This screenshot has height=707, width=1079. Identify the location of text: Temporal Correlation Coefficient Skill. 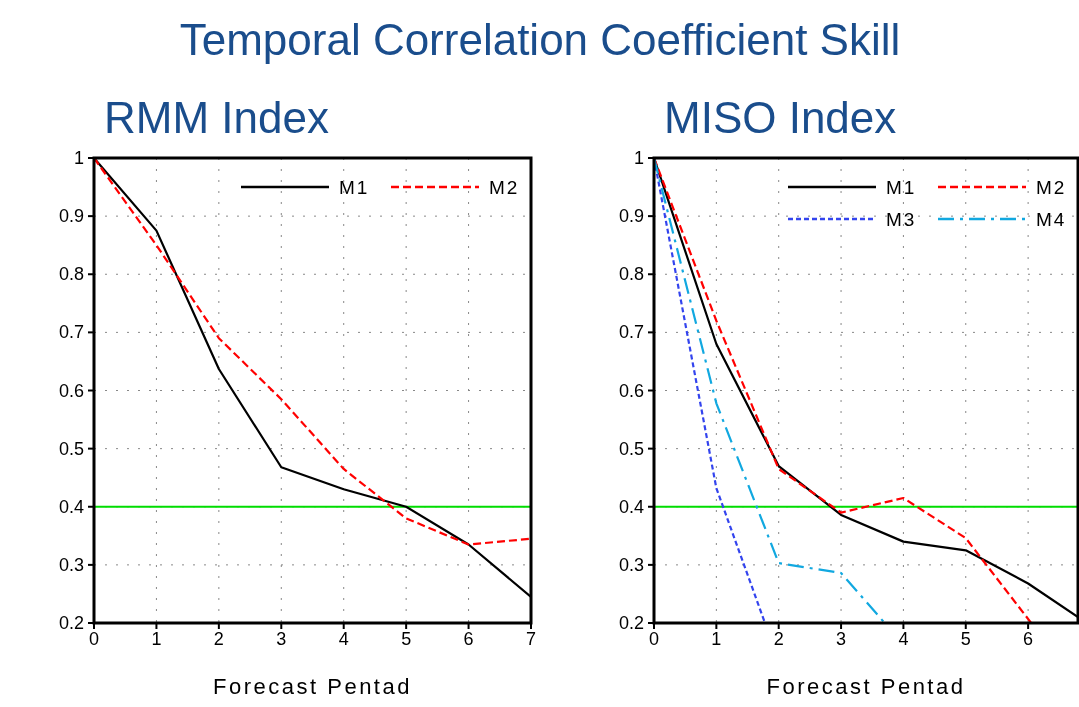
(540, 39).